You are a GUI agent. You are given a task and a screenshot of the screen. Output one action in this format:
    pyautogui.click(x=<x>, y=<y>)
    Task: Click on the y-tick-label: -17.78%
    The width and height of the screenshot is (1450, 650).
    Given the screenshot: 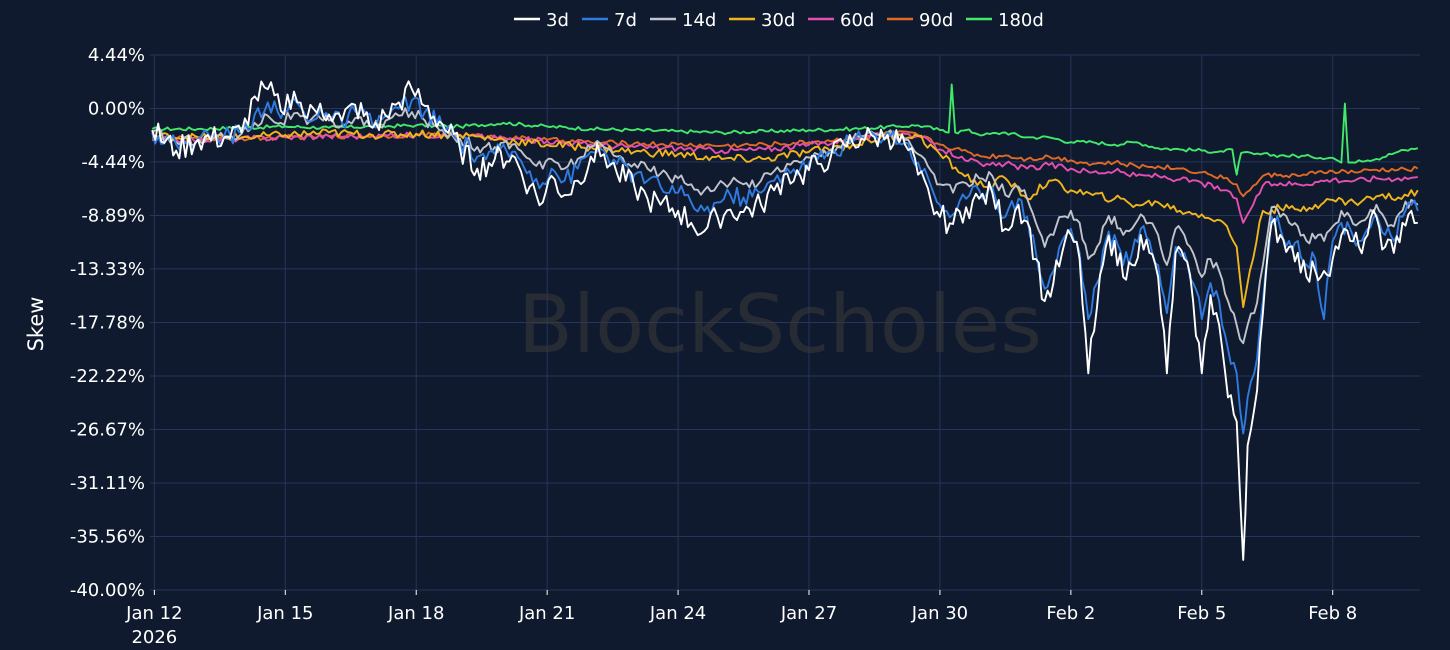 What is the action you would take?
    pyautogui.click(x=107, y=323)
    